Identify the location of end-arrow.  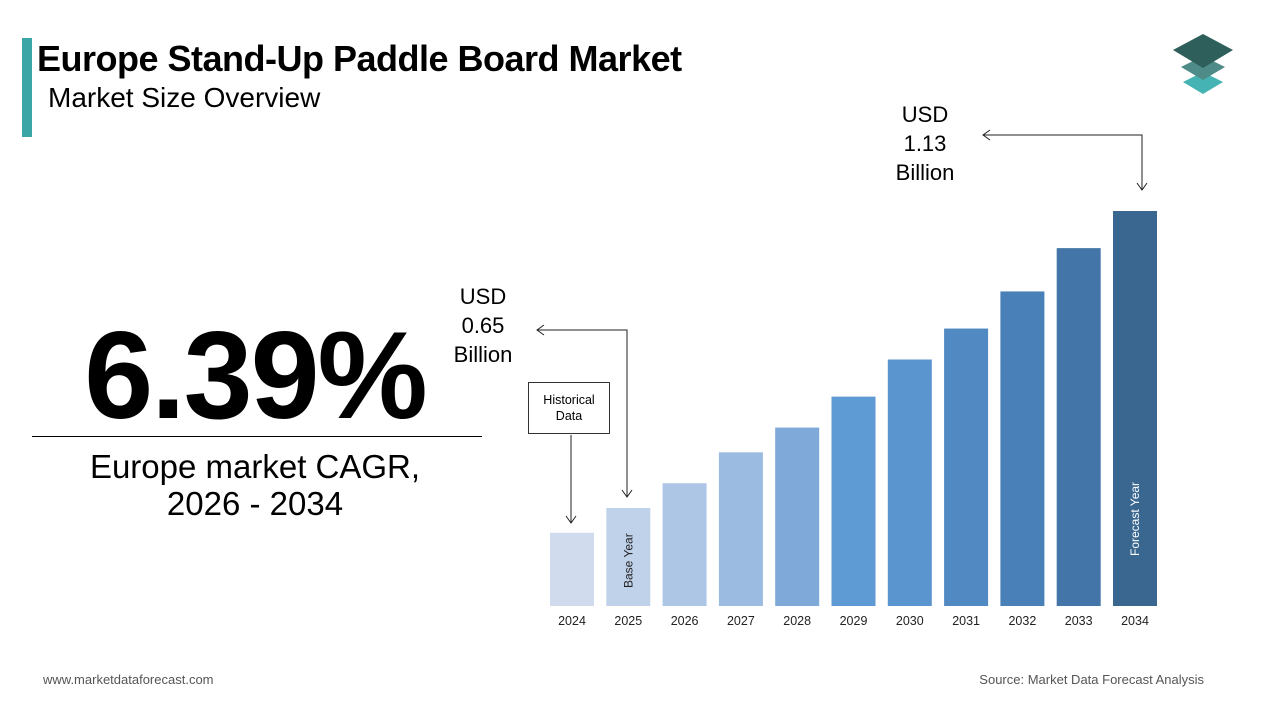
(1065, 160).